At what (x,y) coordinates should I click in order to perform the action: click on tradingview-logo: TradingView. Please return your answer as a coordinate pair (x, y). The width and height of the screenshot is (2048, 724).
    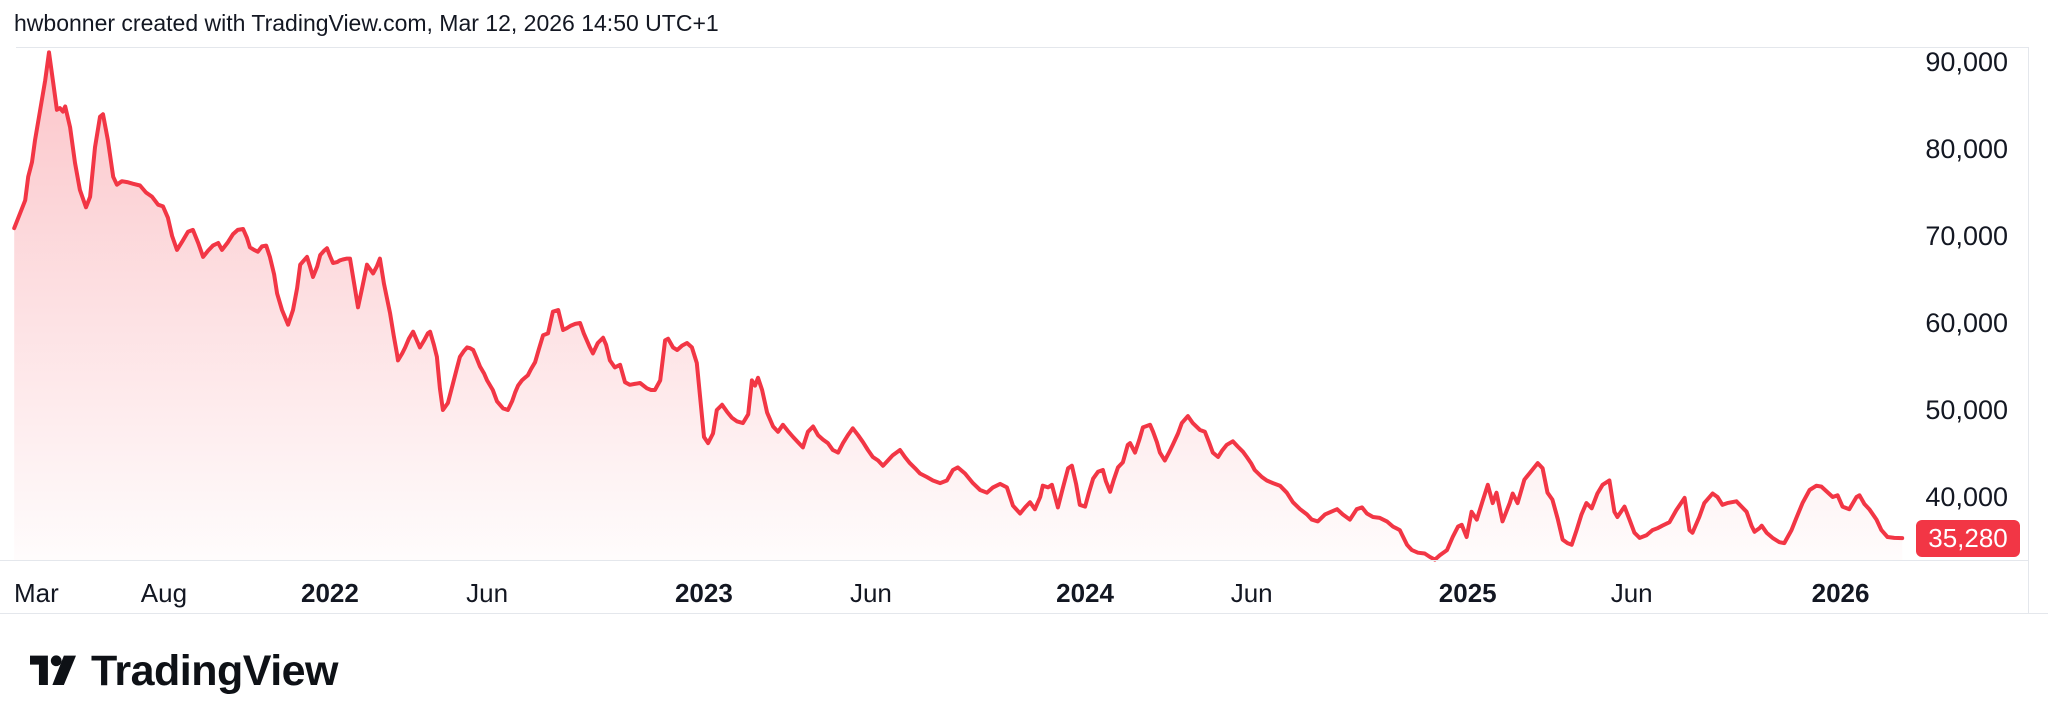
    Looking at the image, I should click on (184, 671).